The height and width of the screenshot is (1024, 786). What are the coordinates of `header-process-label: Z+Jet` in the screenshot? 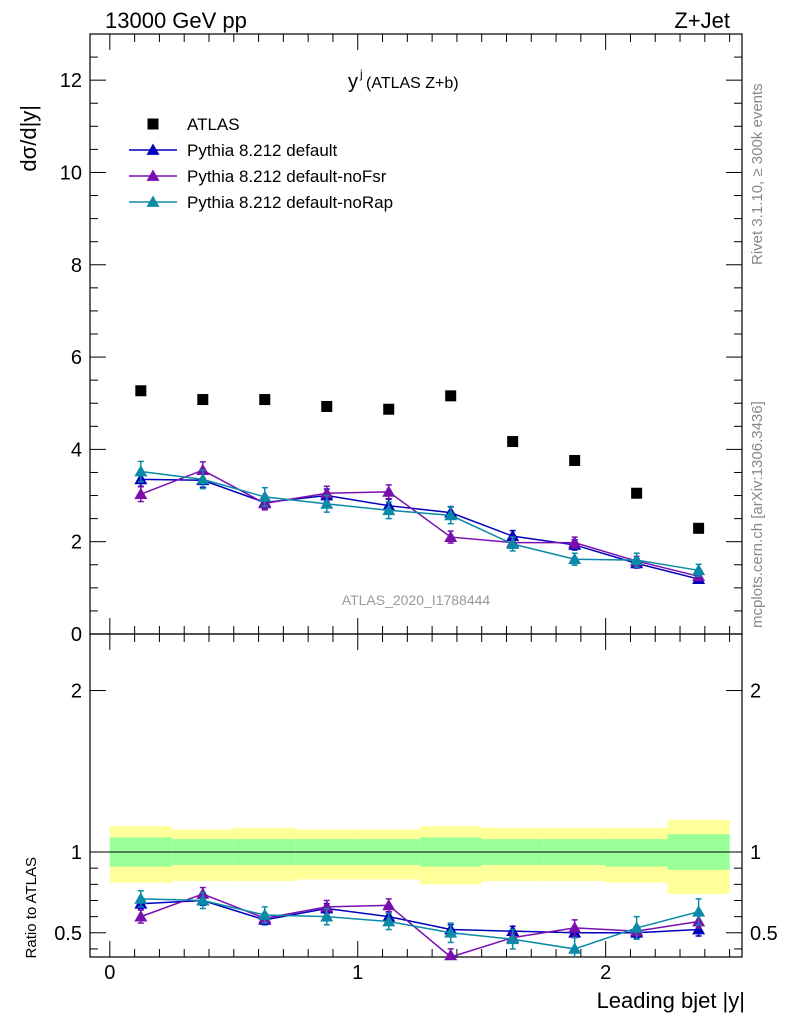 It's located at (702, 20).